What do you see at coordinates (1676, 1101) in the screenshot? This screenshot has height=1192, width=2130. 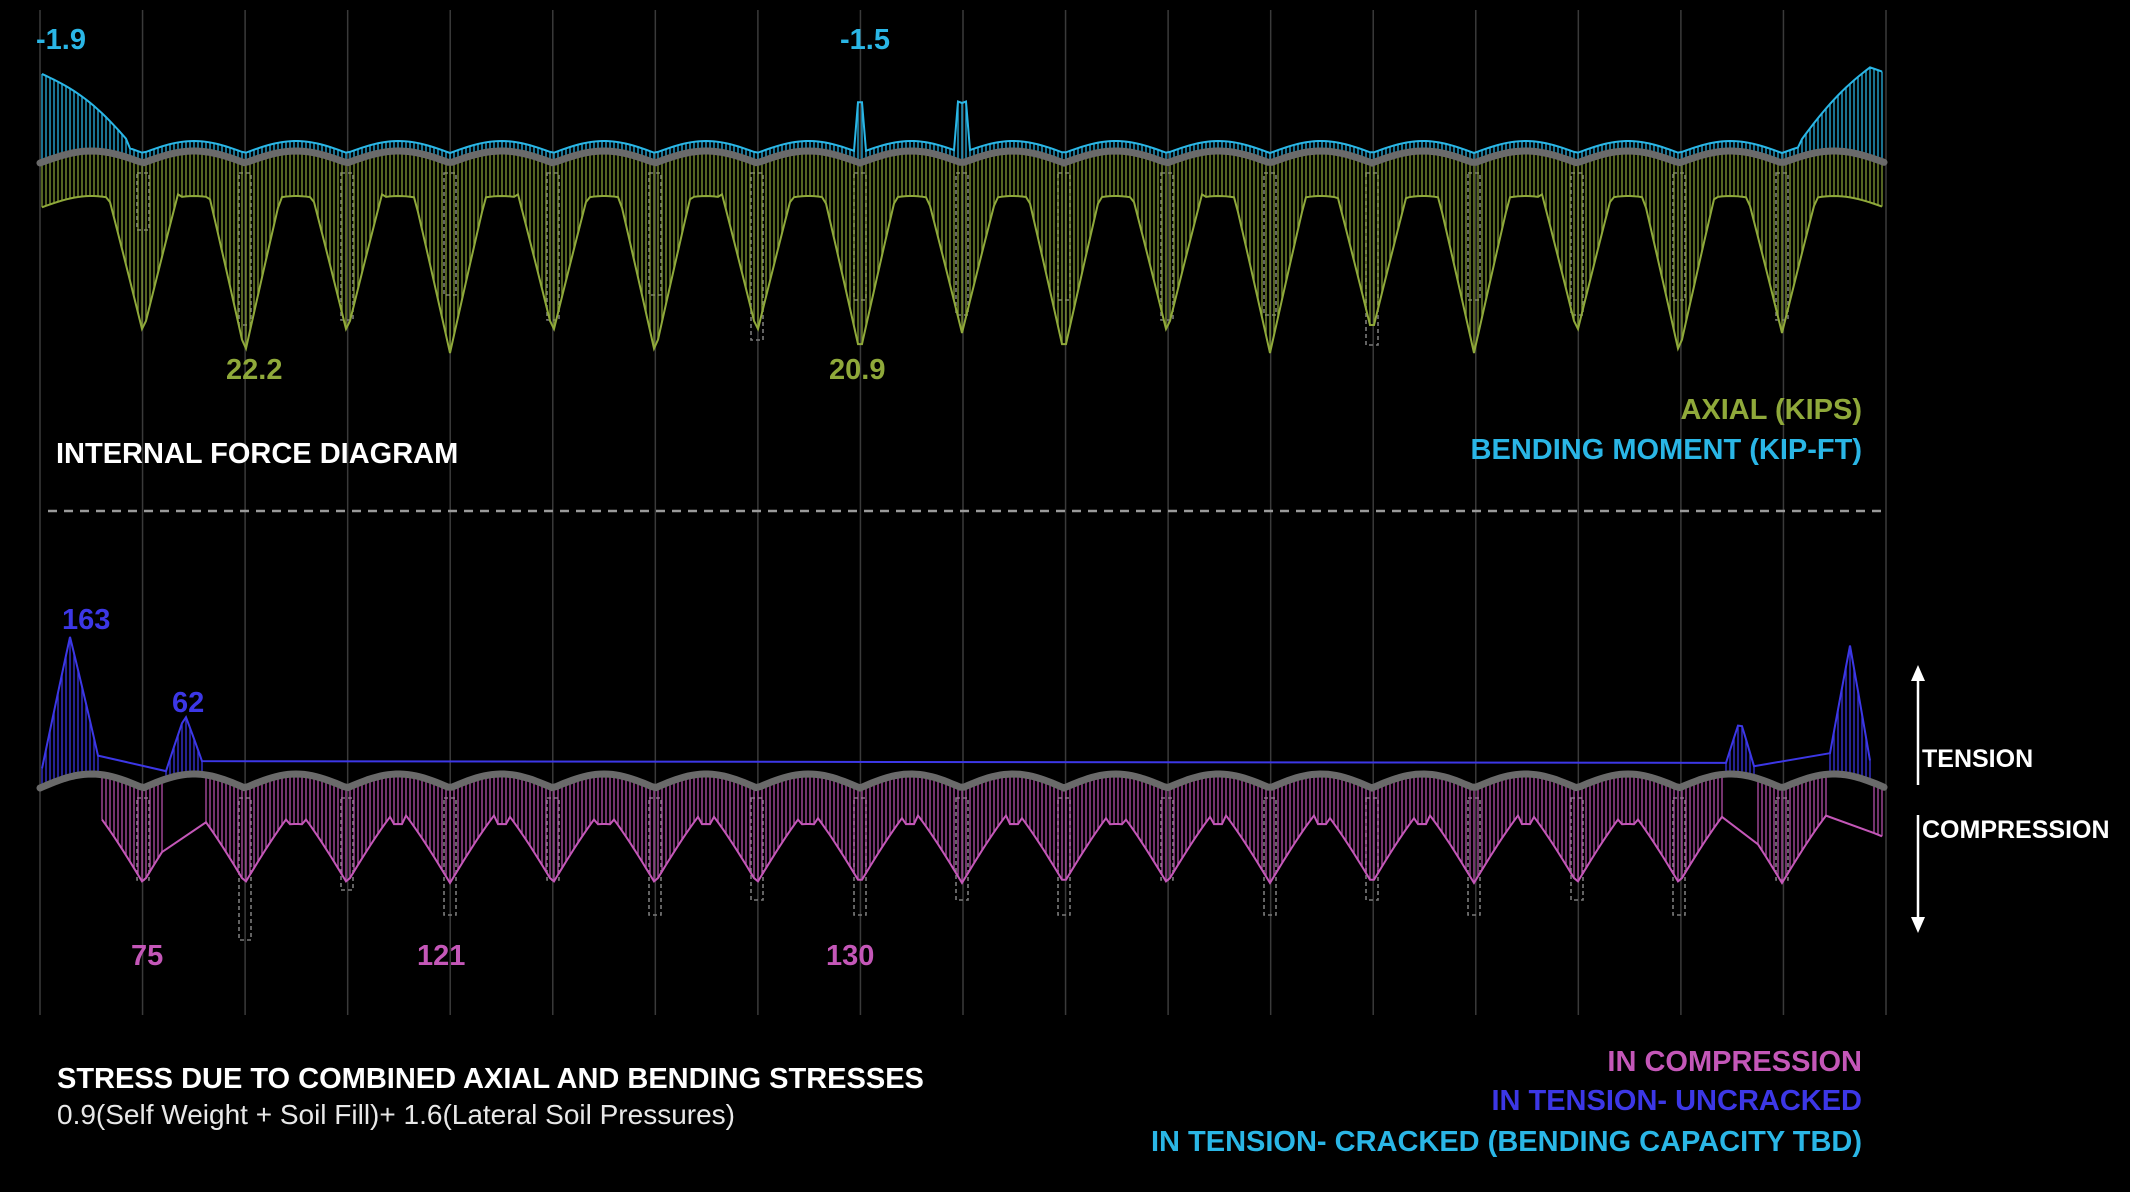 I see `legend-tension-uncracked: IN TENSION- UNCRACKED` at bounding box center [1676, 1101].